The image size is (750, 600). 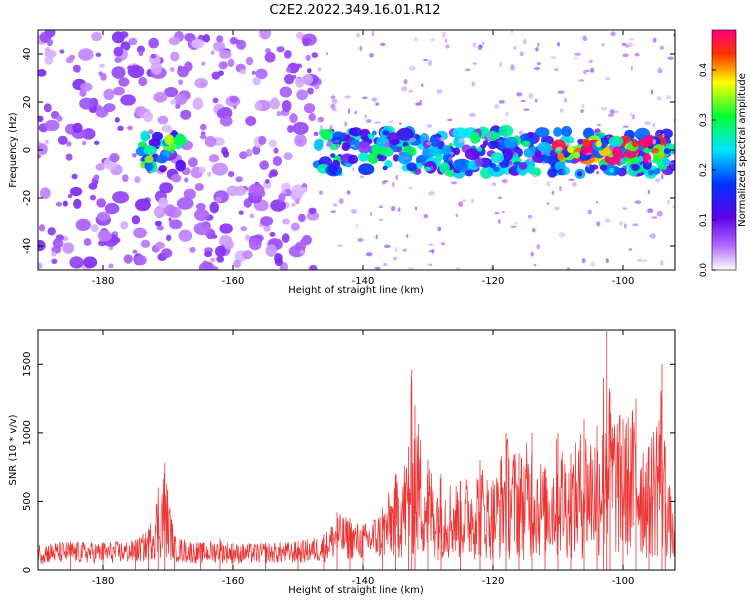 What do you see at coordinates (354, 10) in the screenshot?
I see `figure-title: C2E2.2022.349.16.01.R12` at bounding box center [354, 10].